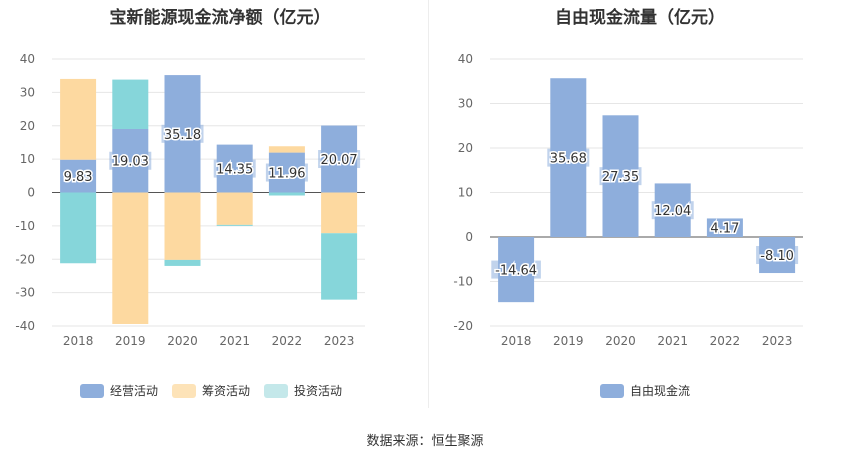  What do you see at coordinates (428, 204) in the screenshot?
I see `panel-divider` at bounding box center [428, 204].